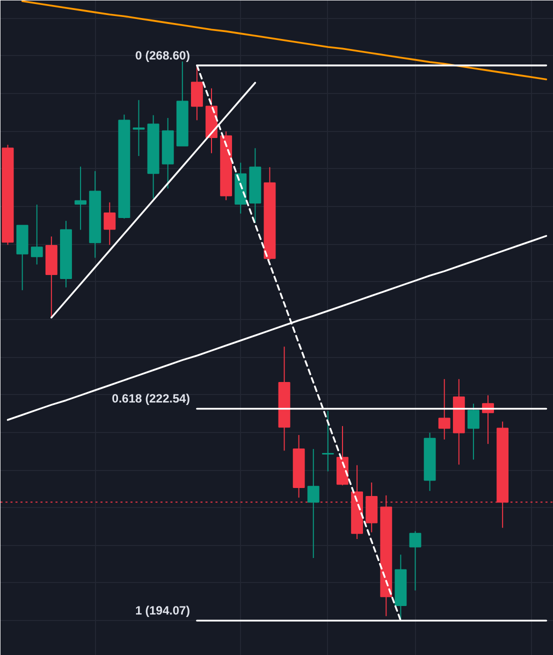 This screenshot has width=553, height=655. Describe the element at coordinates (162, 55) in the screenshot. I see `series-label: 0 (268.60)` at that location.